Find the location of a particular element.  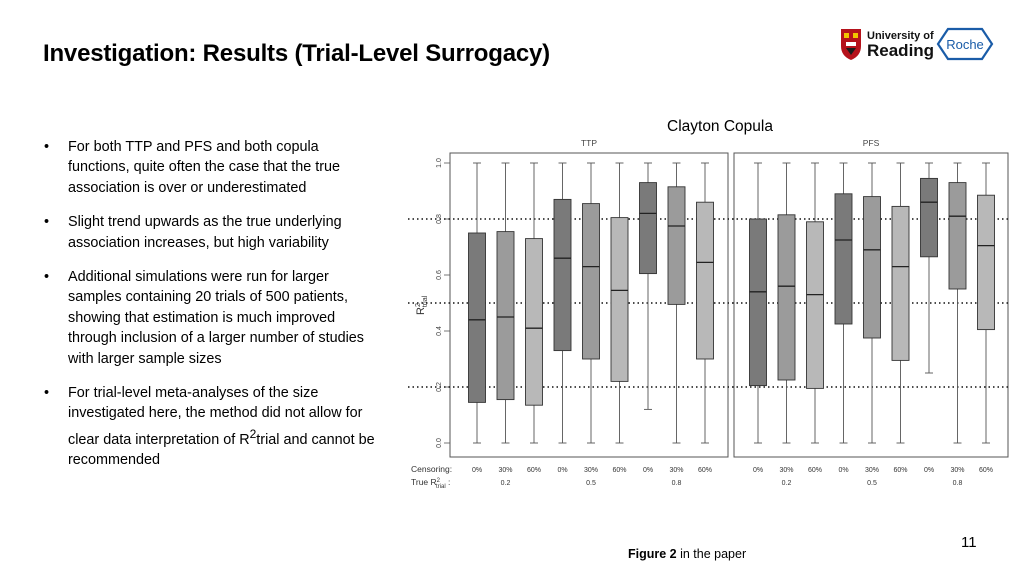

true-r2-sub: trial is located at coordinates (441, 487).